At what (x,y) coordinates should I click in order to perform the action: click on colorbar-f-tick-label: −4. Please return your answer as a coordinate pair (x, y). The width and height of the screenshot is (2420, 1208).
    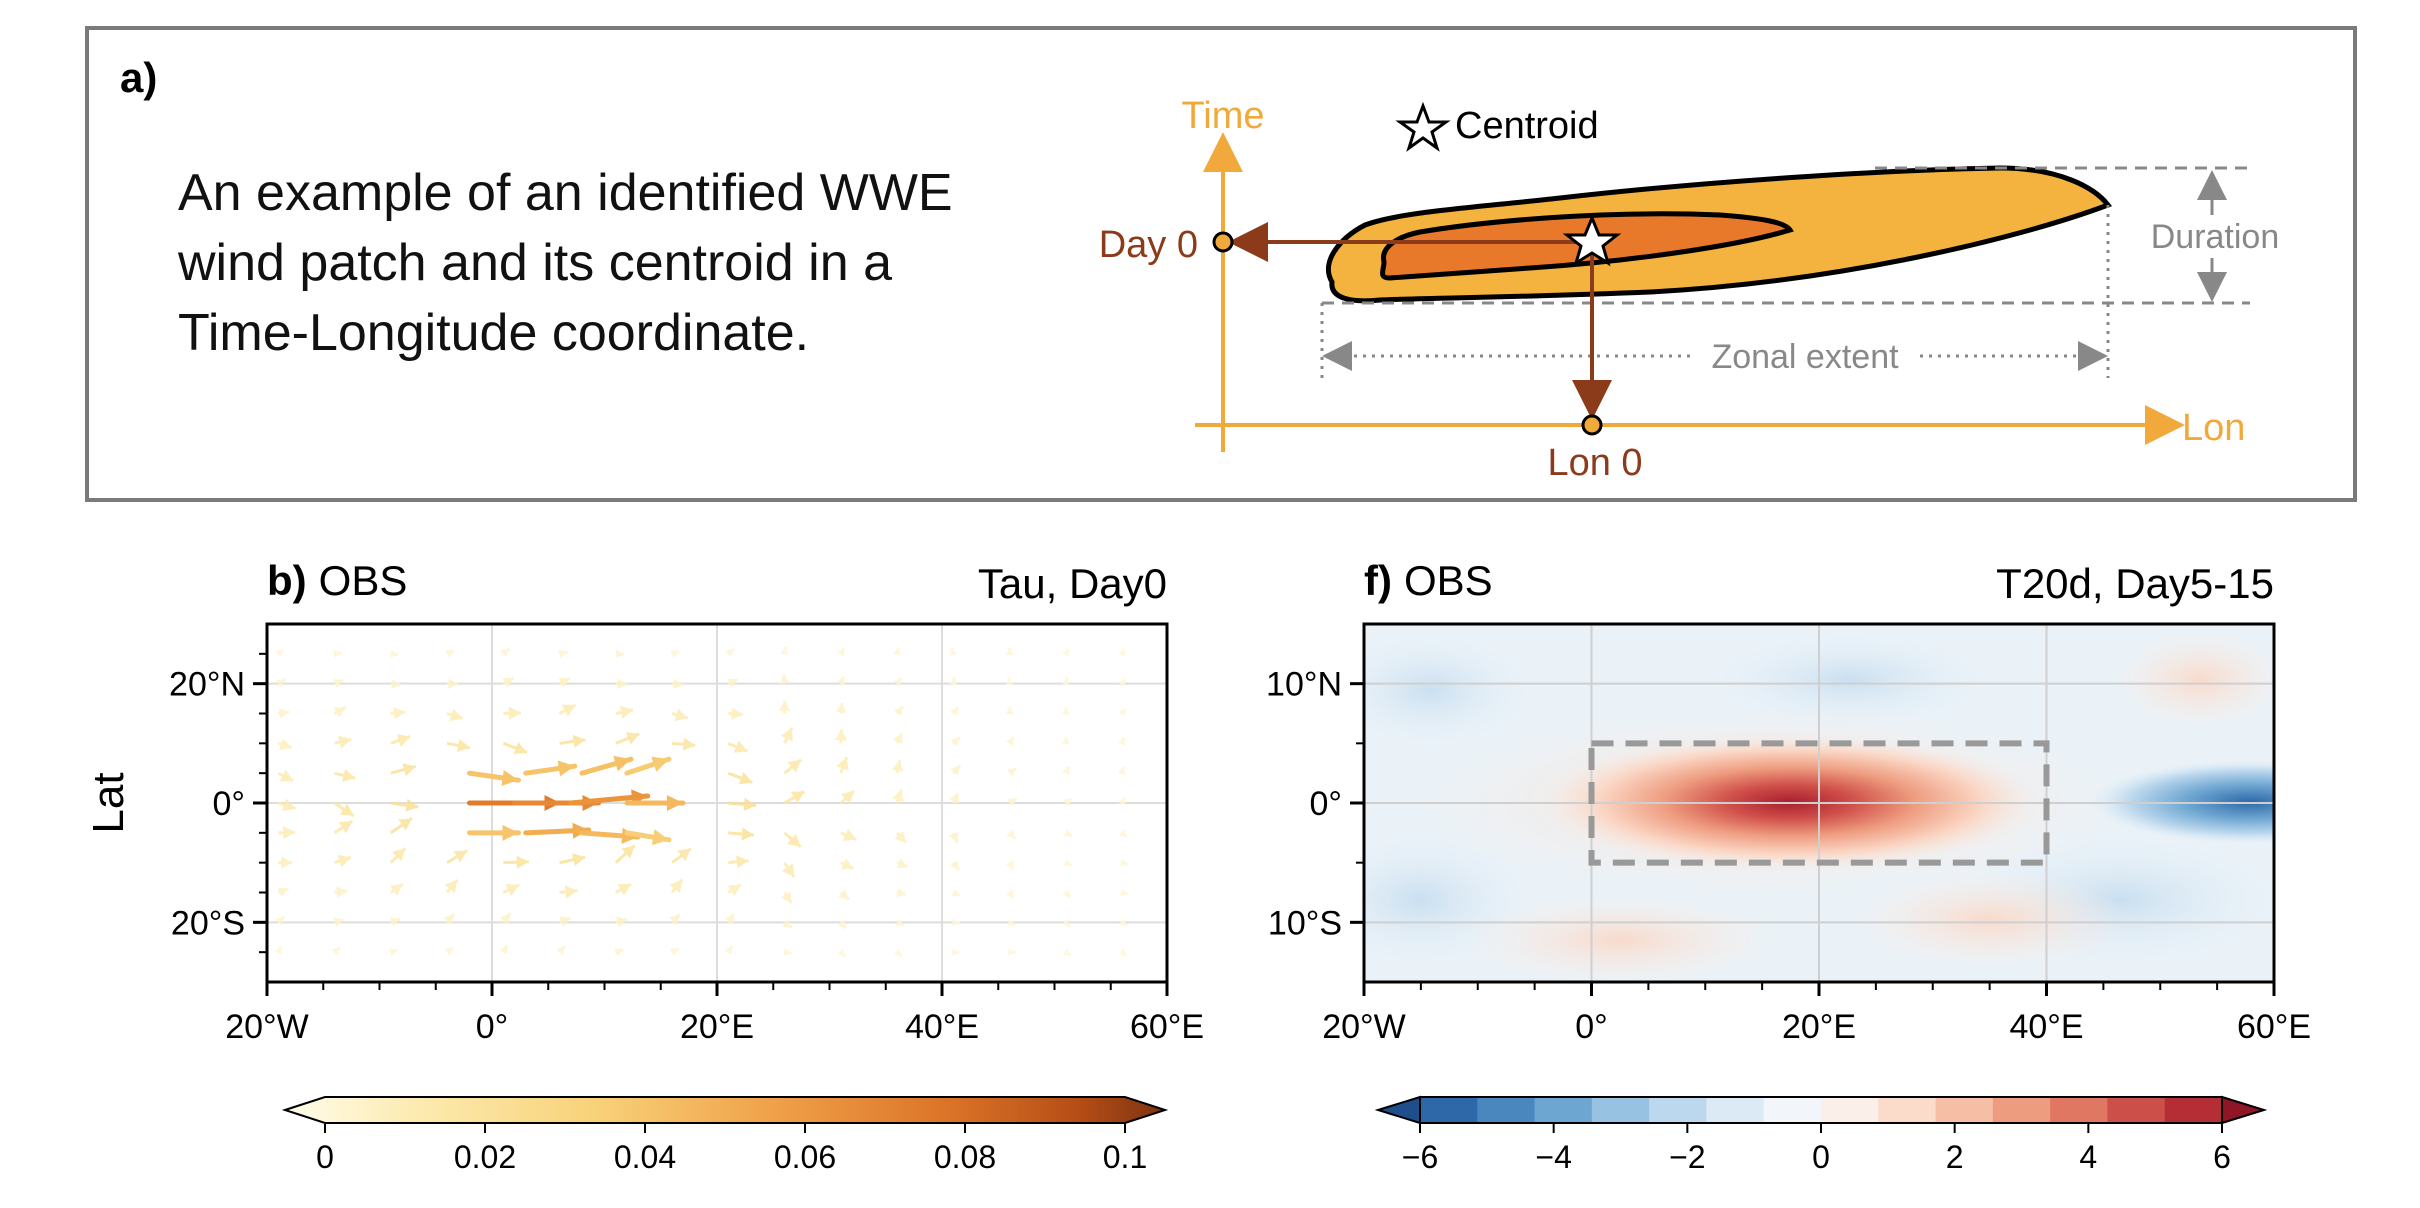
    Looking at the image, I should click on (1553, 1157).